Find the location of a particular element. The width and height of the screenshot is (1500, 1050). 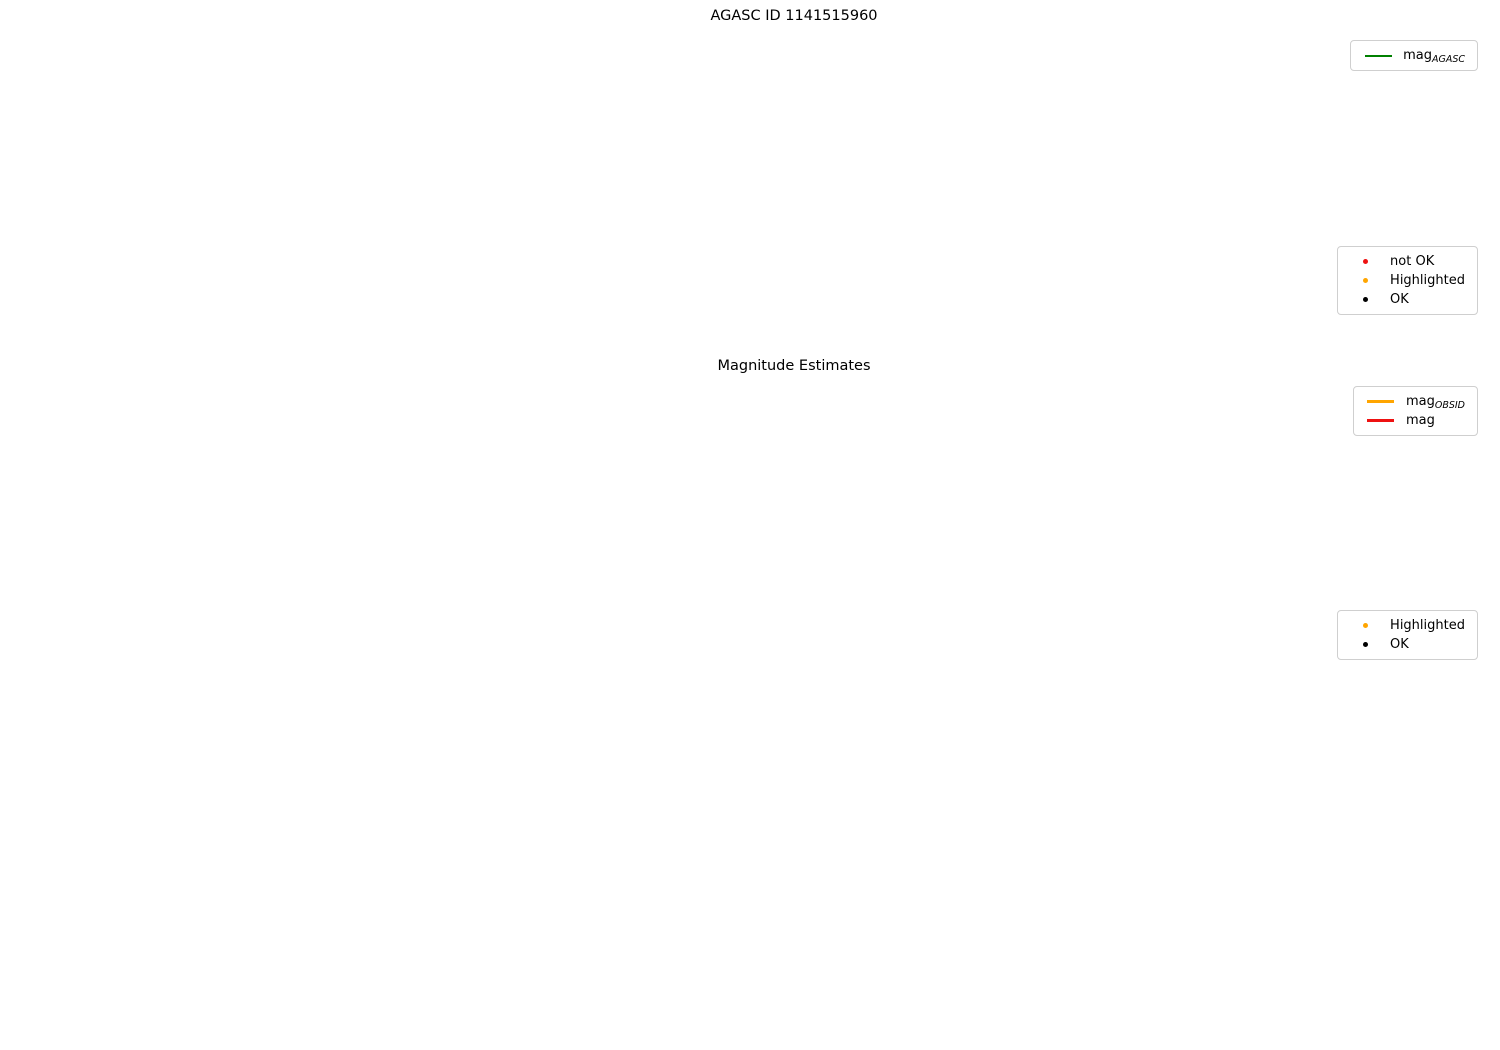

green-line-swatch is located at coordinates (1378, 55).